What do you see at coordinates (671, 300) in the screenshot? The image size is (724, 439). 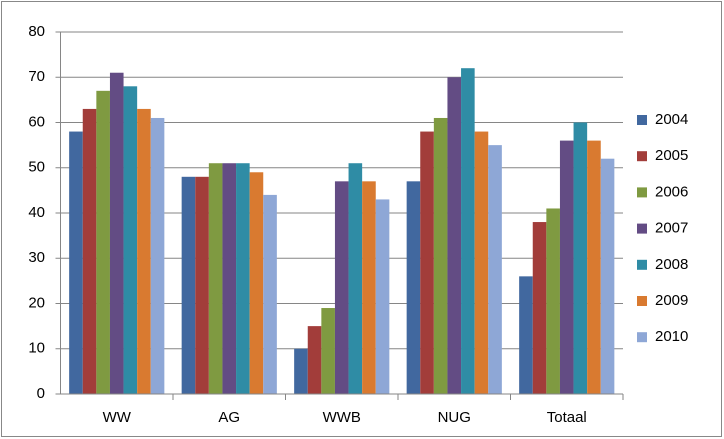 I see `legend-label: 2009` at bounding box center [671, 300].